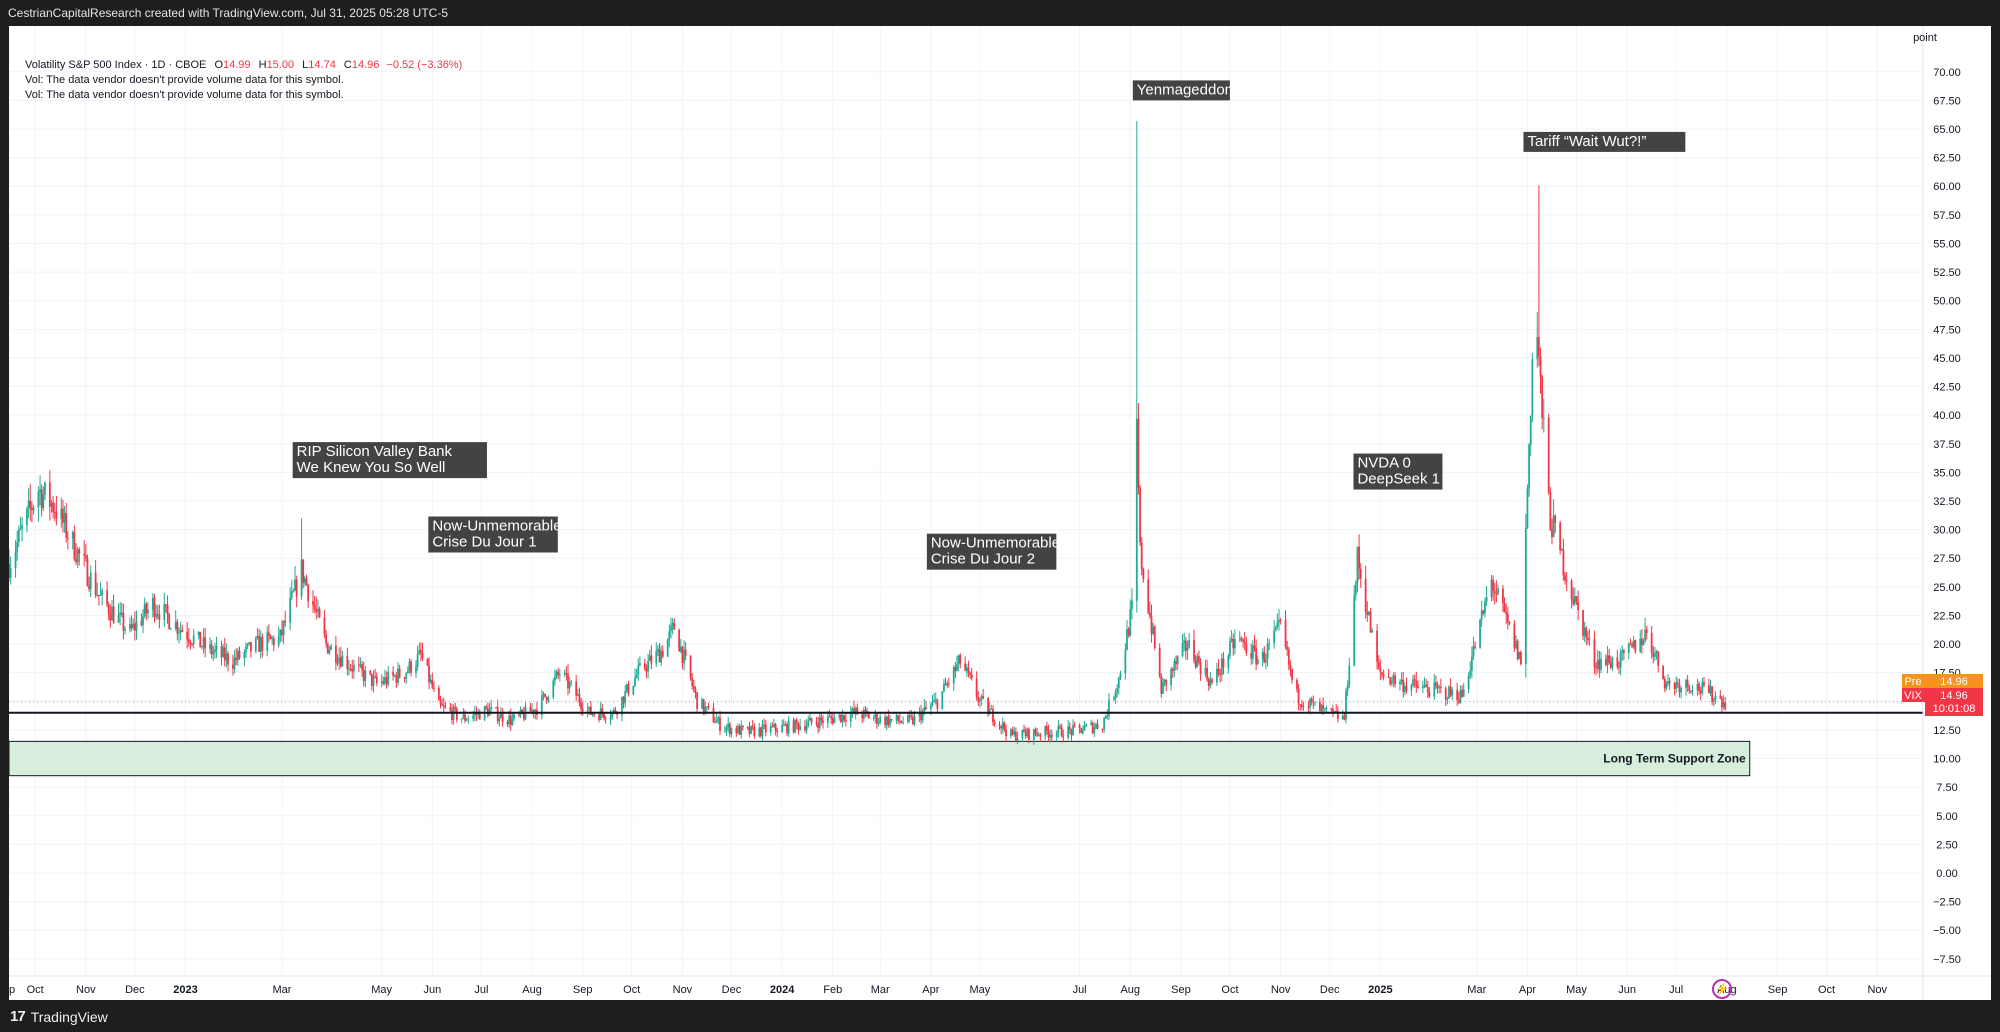 Image resolution: width=2000 pixels, height=1032 pixels. Describe the element at coordinates (347, 65) in the screenshot. I see `close-label: C` at that location.